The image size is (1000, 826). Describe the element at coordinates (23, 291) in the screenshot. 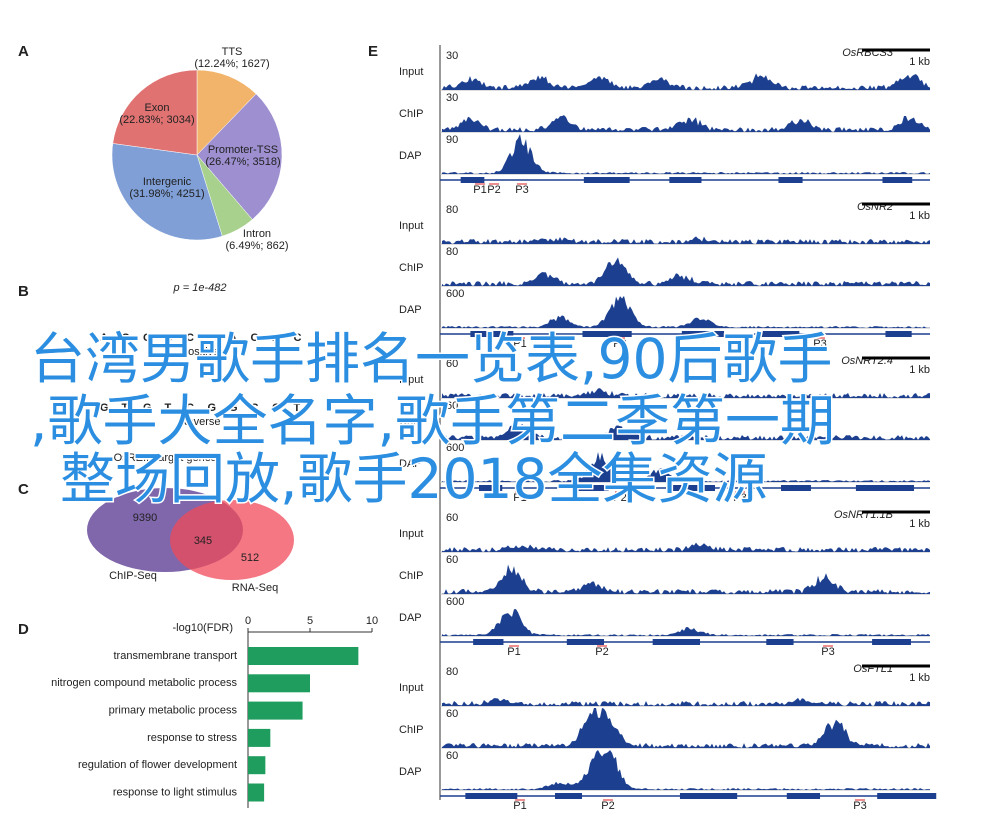

I see `panel-label: B` at that location.